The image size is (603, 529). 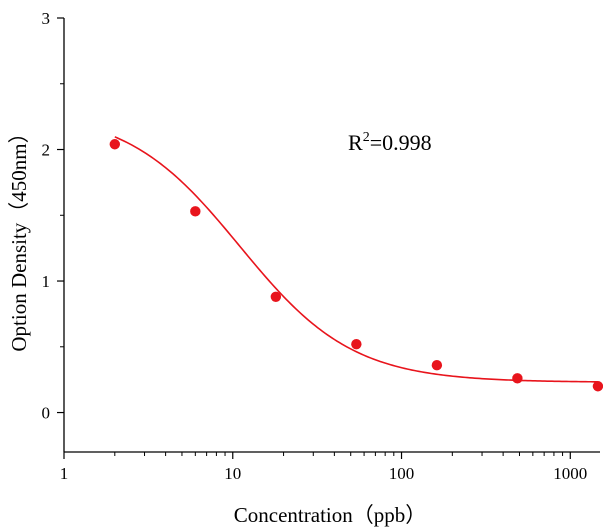 I want to click on r-squared-annotation: R2=0.998, so click(x=390, y=142).